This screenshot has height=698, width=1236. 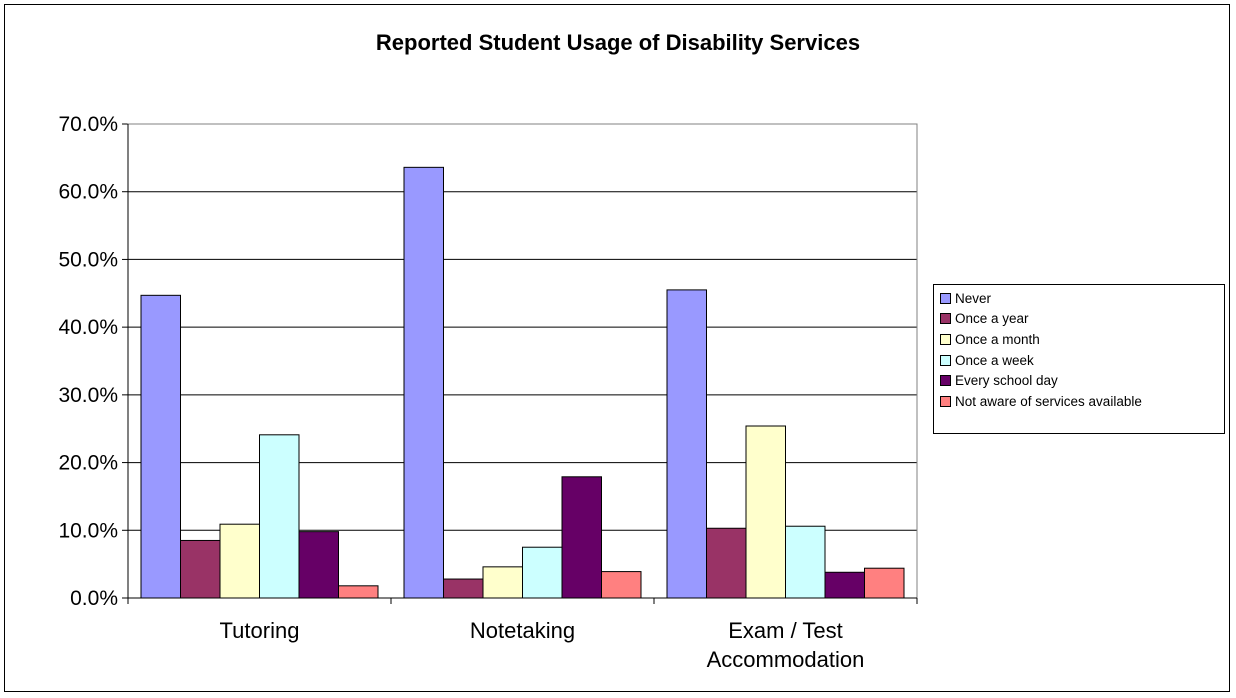 I want to click on legend-label: Once a month, so click(x=997, y=339).